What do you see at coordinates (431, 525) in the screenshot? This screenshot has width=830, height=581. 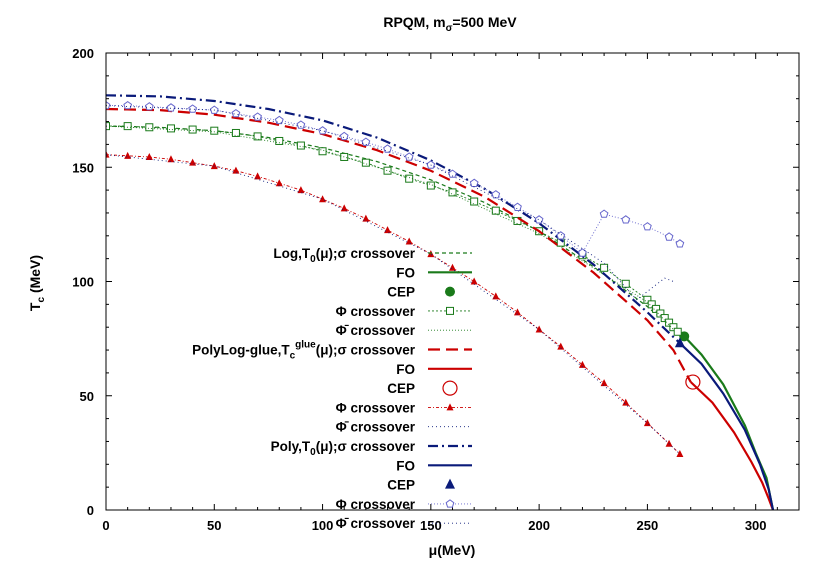 I see `x-tick-label: 150` at bounding box center [431, 525].